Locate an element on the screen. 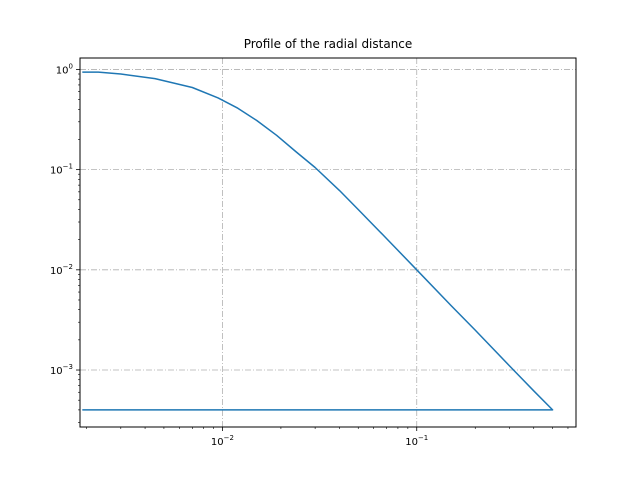  chart-title: Profile of the radial distance is located at coordinates (328, 44).